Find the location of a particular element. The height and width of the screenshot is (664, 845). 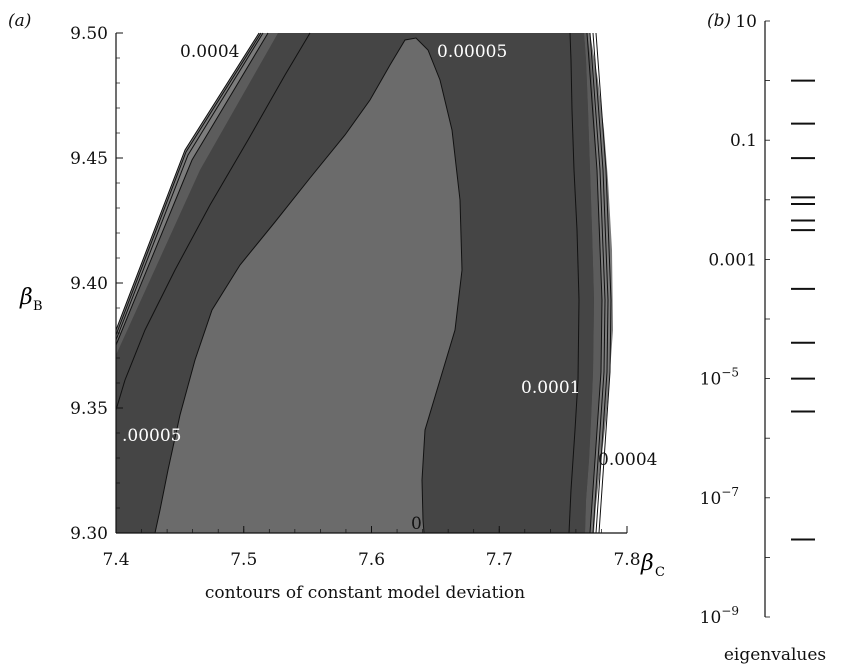

panel-b-axis: 10 0.1 0.001 10⁻⁵ 10⁻⁷ 10⁻⁹ is located at coordinates (735, 320).